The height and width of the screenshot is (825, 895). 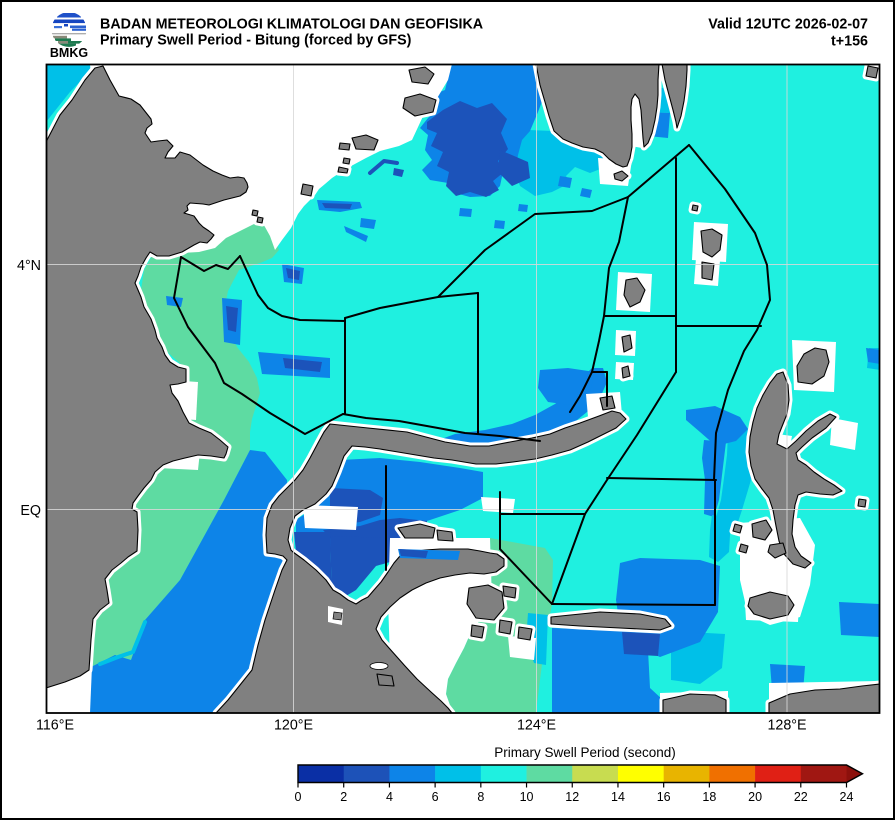 I want to click on svg-text: t+156, so click(x=849, y=42).